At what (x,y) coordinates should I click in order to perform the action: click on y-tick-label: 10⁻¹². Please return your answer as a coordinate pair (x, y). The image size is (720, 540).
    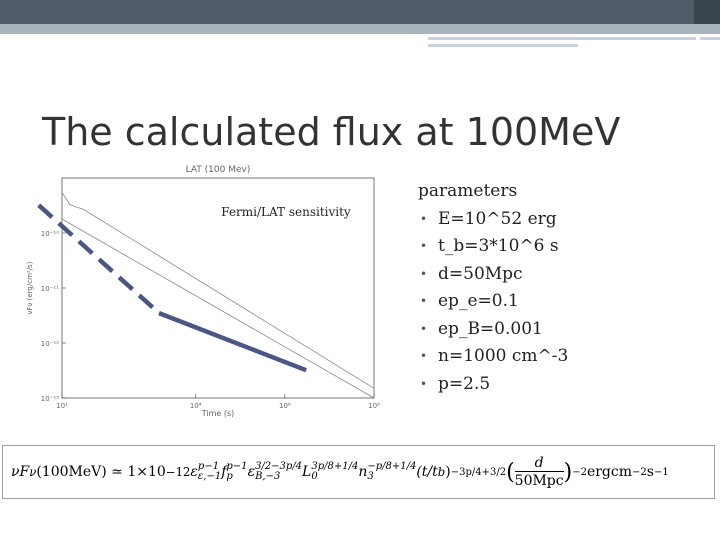
    Looking at the image, I should click on (50, 344).